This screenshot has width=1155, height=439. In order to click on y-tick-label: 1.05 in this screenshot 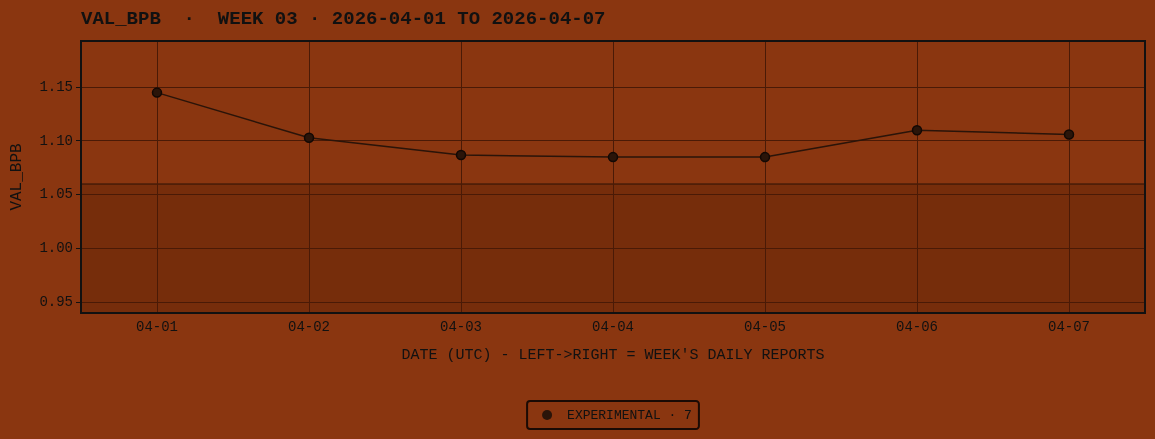, I will do `click(56, 194)`.